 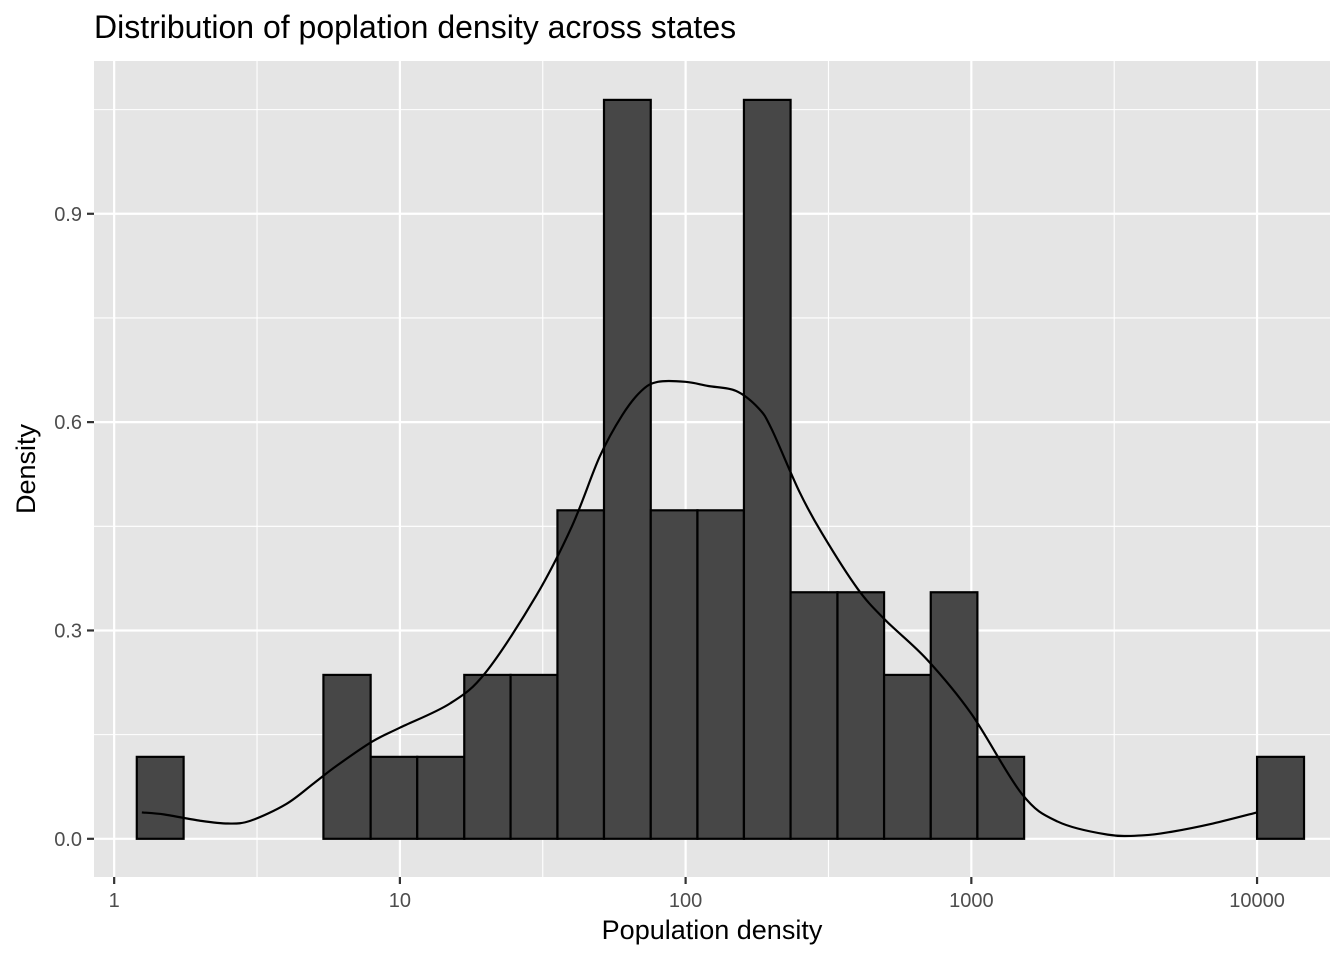 I want to click on x-tick-label: 1000, so click(x=971, y=901).